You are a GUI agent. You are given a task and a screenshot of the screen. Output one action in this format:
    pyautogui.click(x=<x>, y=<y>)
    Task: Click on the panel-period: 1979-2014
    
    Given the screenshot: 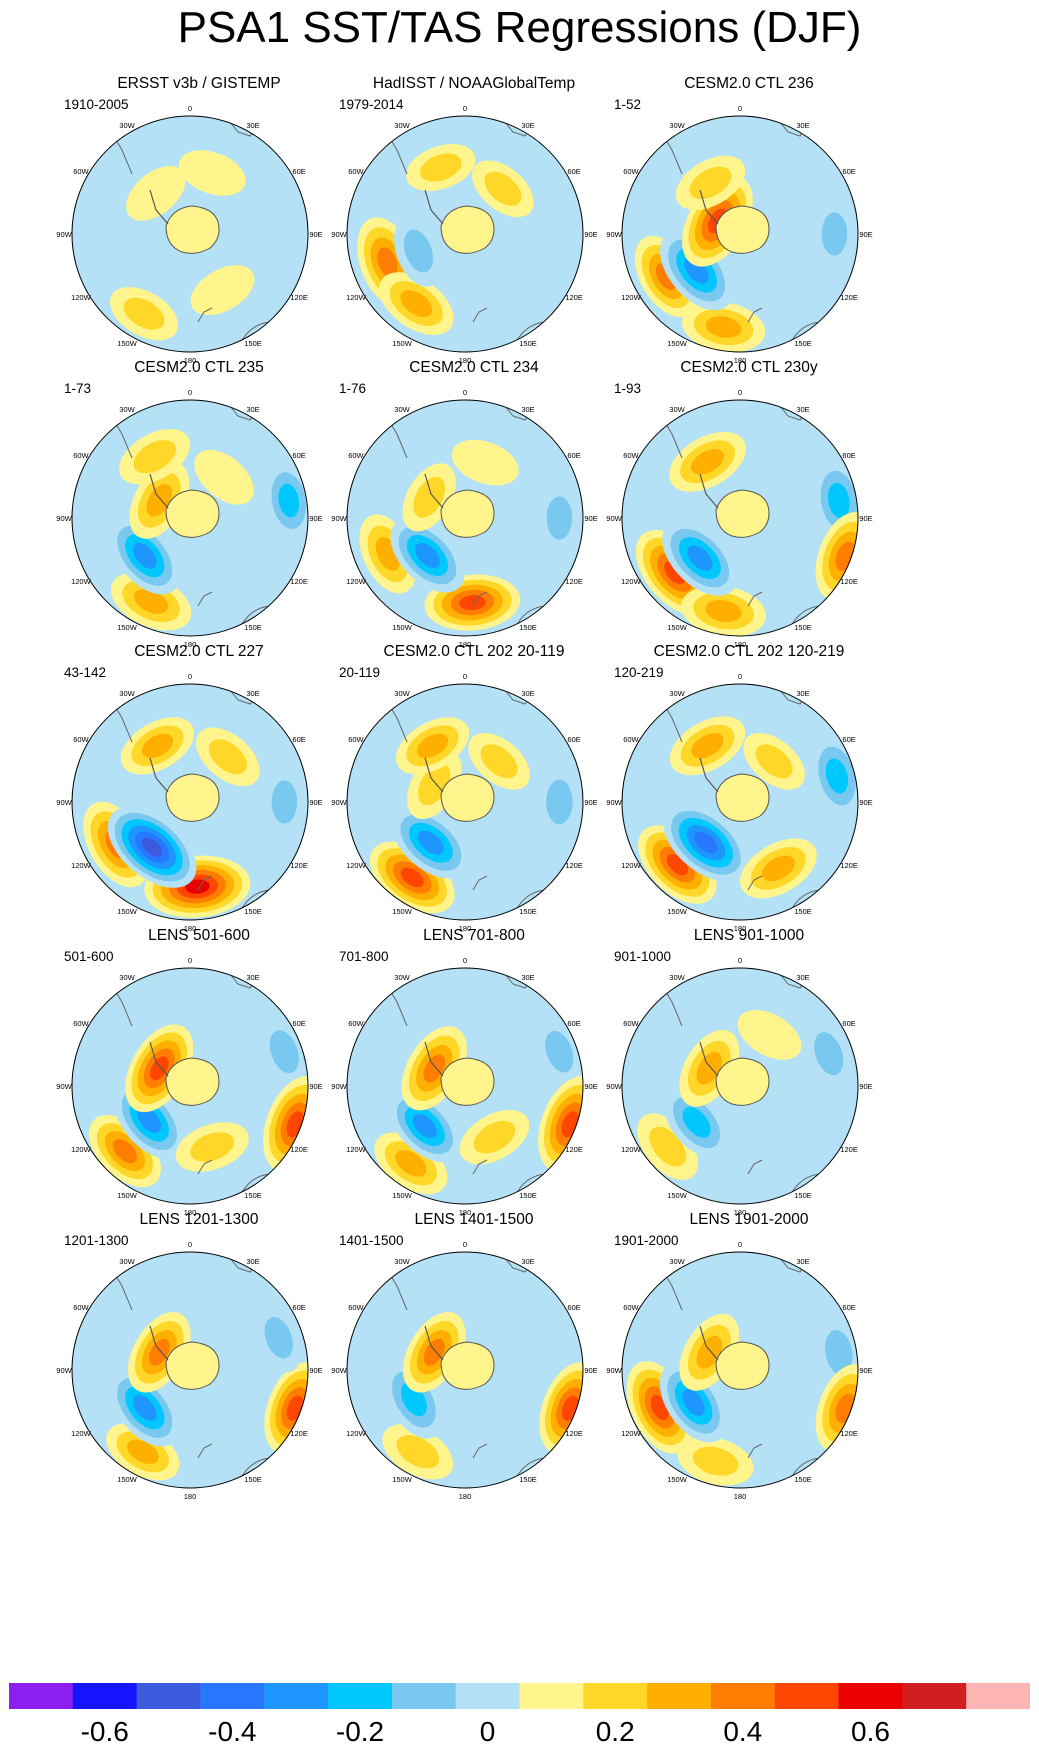 What is the action you would take?
    pyautogui.click(x=371, y=104)
    